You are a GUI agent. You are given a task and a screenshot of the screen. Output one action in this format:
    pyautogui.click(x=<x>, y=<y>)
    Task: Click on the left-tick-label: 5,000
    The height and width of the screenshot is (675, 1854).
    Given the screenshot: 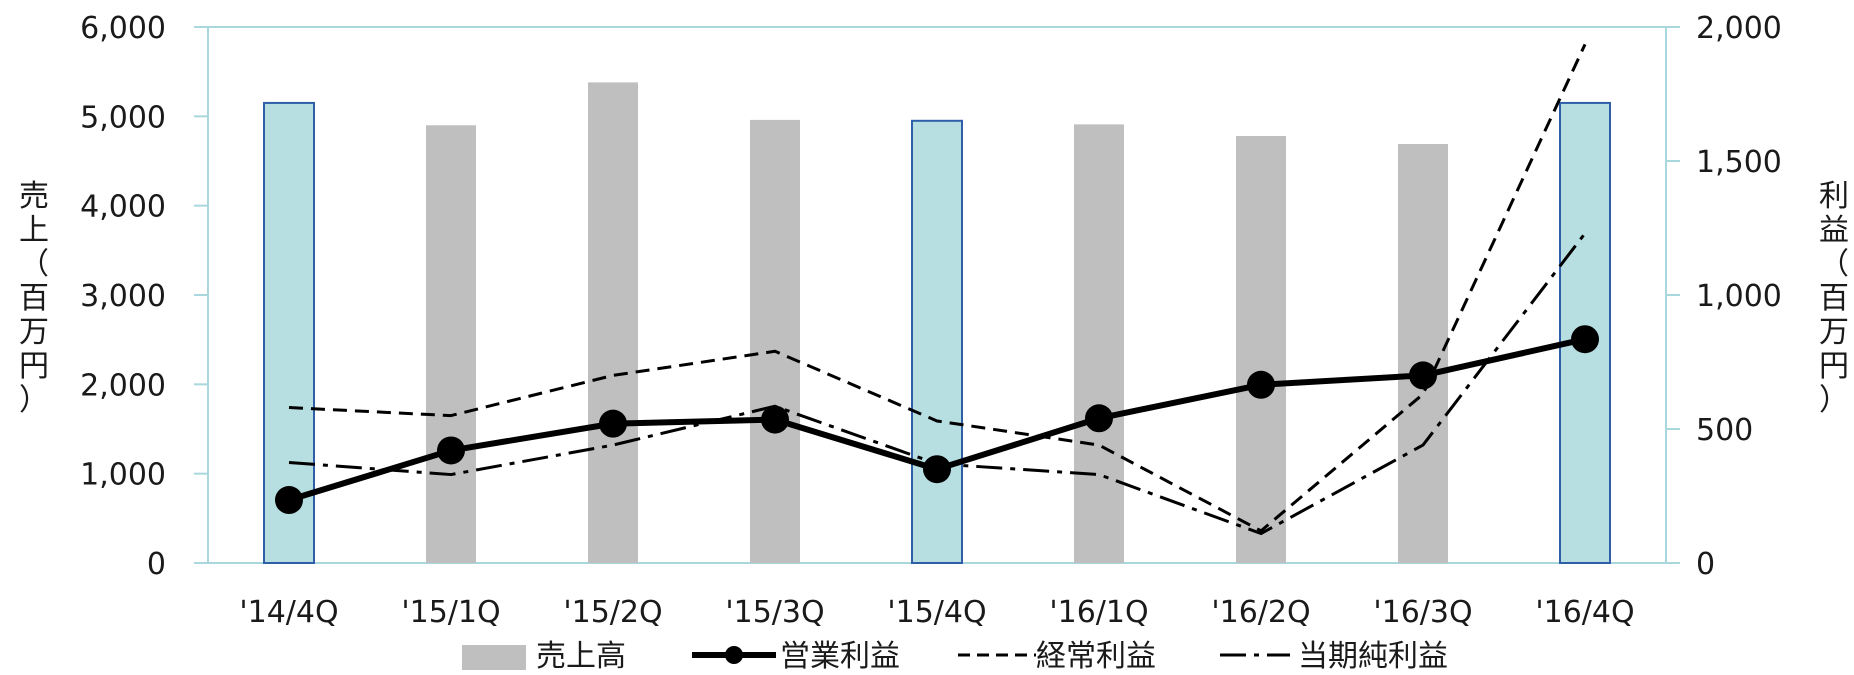 What is the action you would take?
    pyautogui.click(x=123, y=117)
    